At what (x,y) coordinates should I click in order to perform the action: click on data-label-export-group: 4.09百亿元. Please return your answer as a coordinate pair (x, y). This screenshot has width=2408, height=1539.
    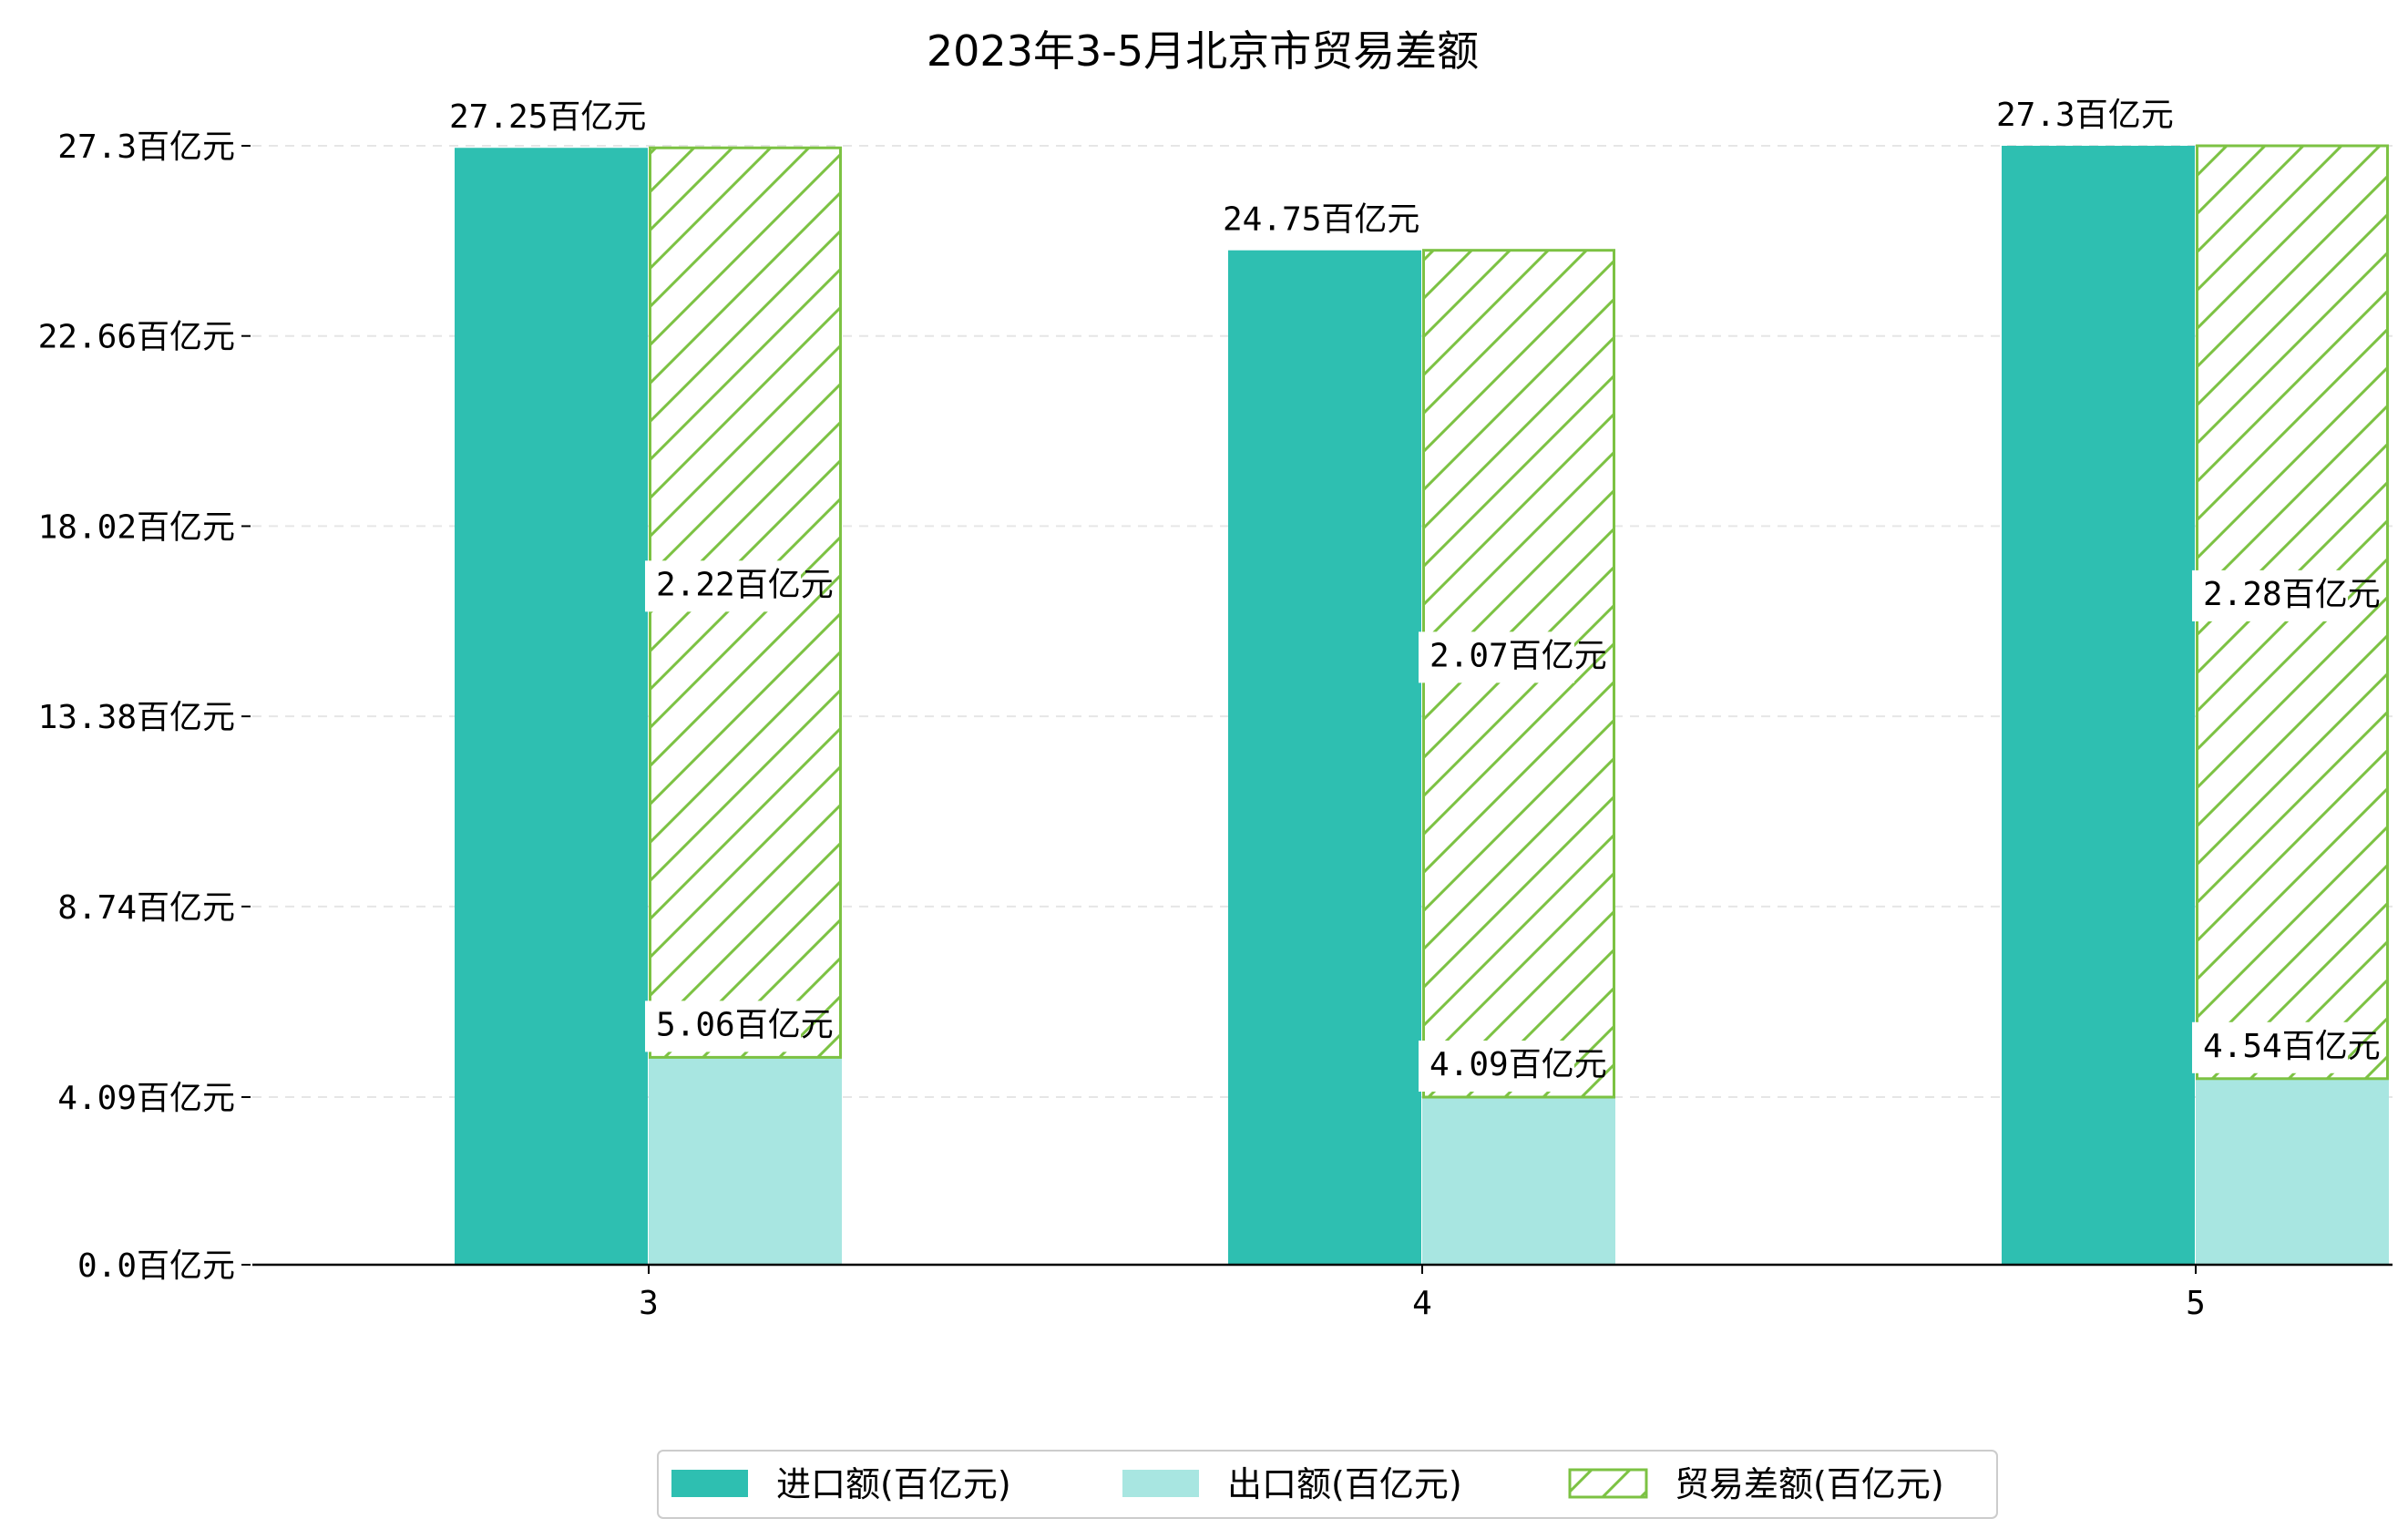
    Looking at the image, I should click on (1513, 1067).